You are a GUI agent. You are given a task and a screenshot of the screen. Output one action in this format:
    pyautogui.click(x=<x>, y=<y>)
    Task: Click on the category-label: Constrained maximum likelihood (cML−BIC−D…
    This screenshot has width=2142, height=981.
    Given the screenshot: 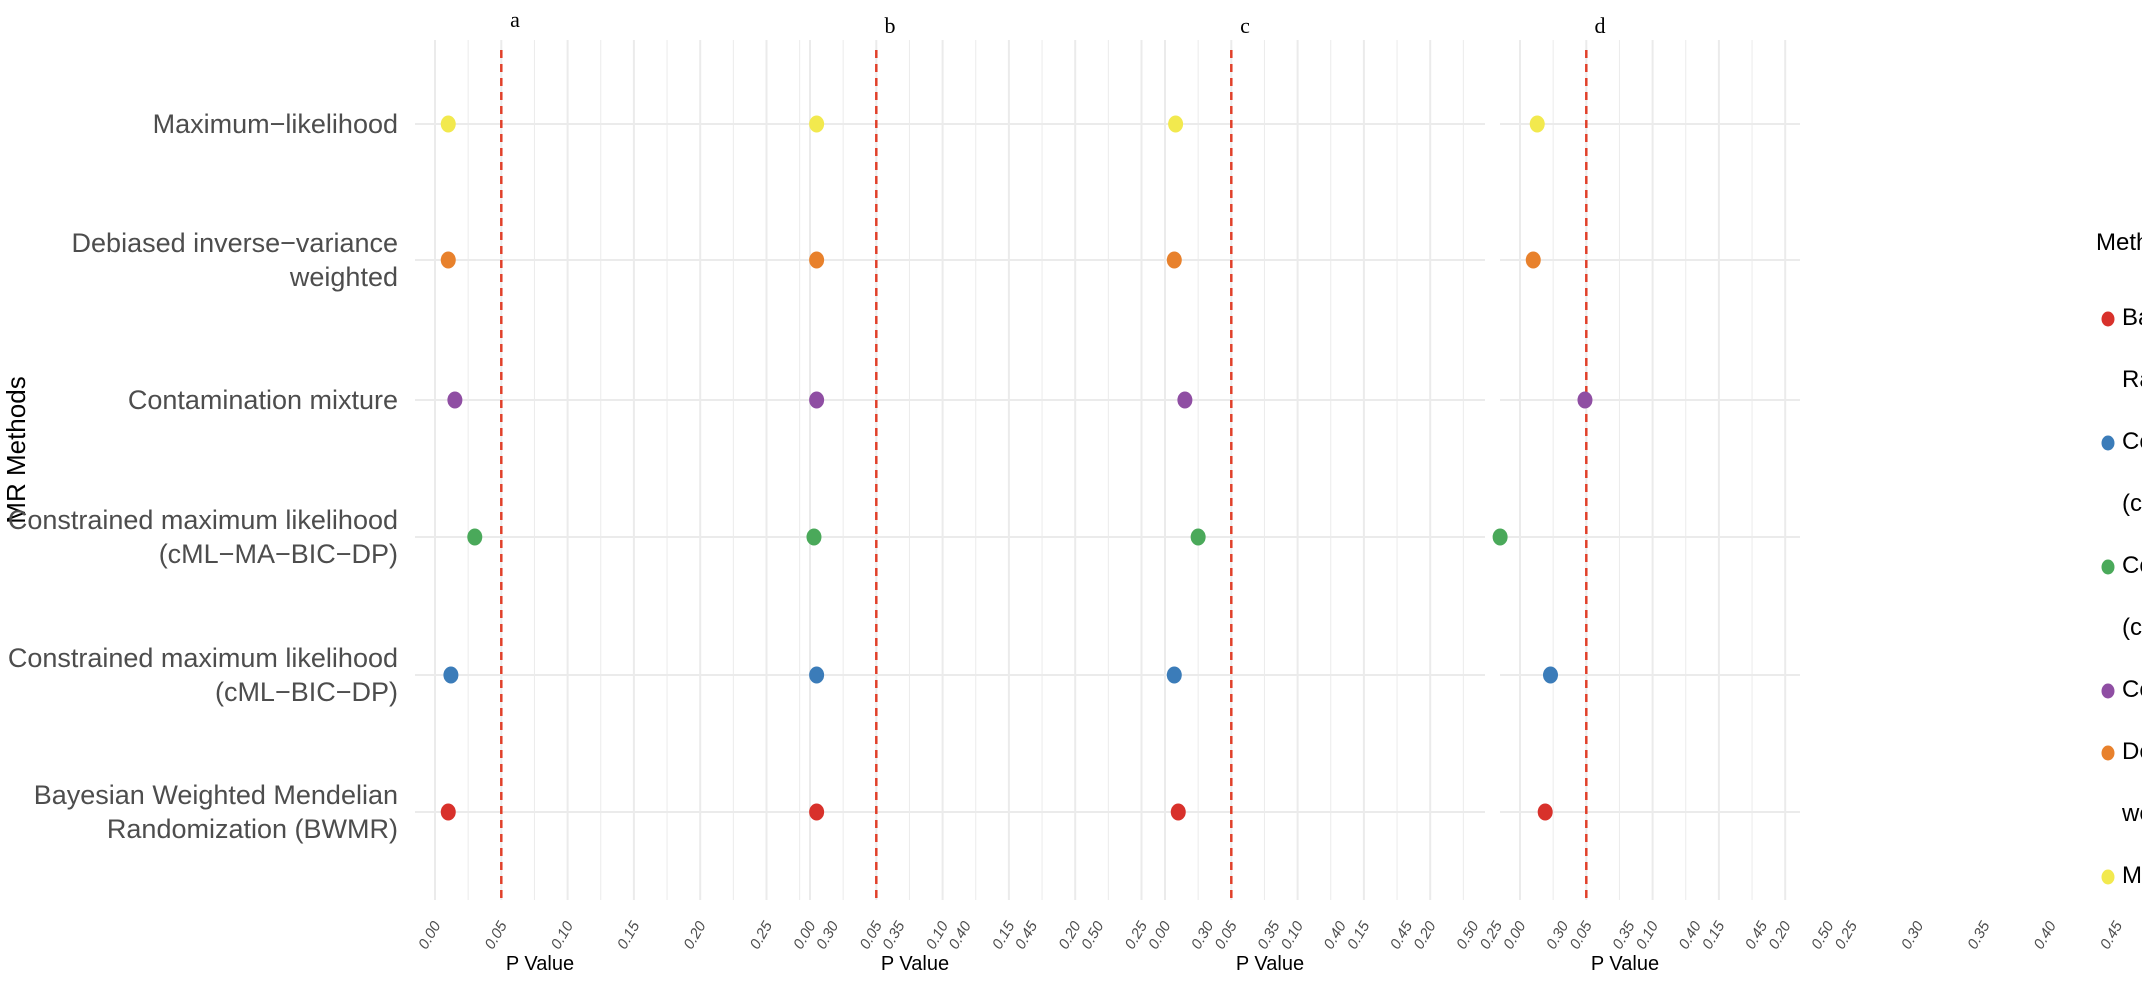 What is the action you would take?
    pyautogui.click(x=203, y=675)
    